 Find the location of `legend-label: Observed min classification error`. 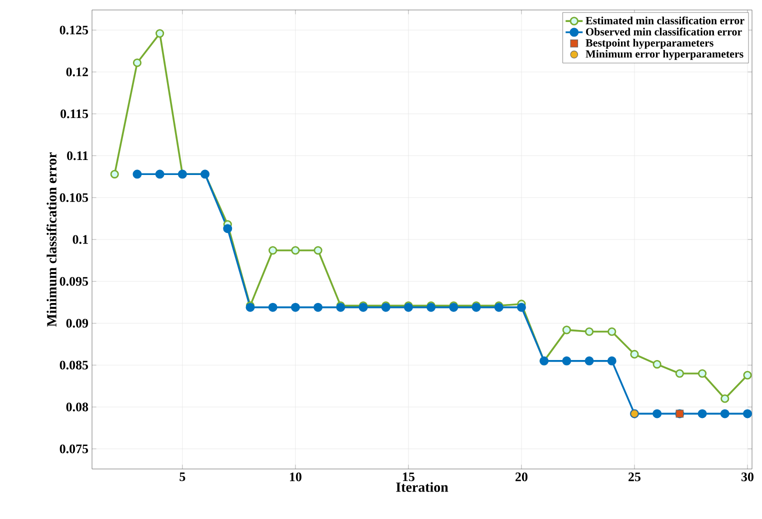

legend-label: Observed min classification error is located at coordinates (664, 32).